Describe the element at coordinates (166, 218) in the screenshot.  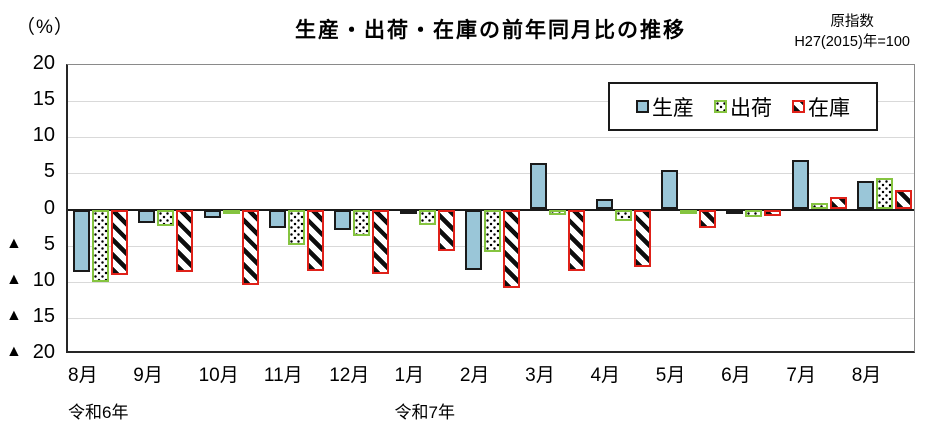
I see `bar-出荷-9月` at that location.